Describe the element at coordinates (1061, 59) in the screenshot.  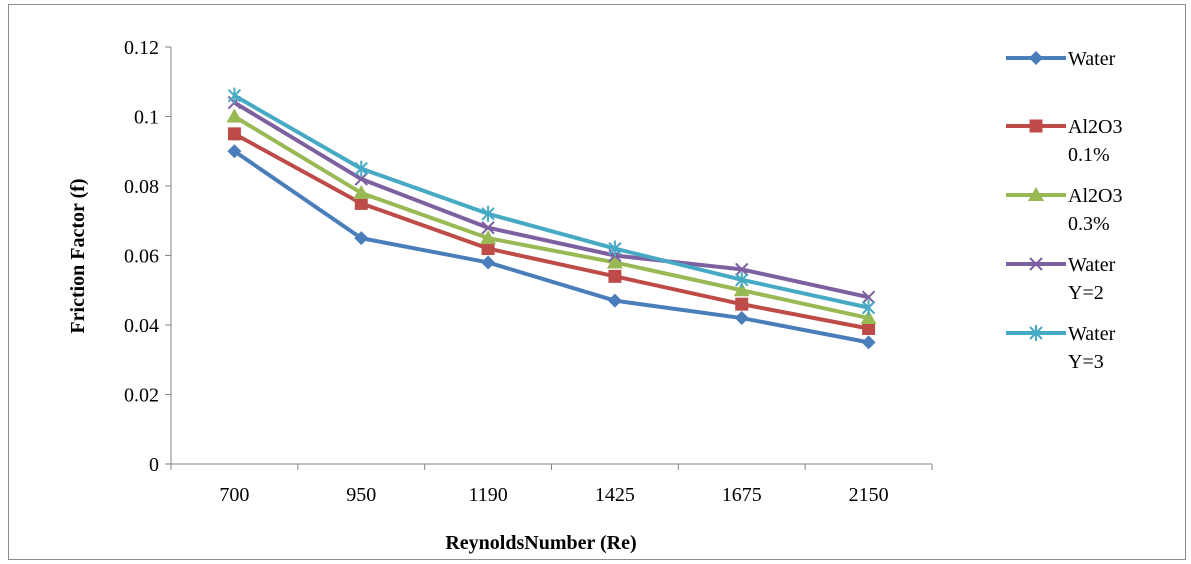
I see `legend-item-1: Water` at that location.